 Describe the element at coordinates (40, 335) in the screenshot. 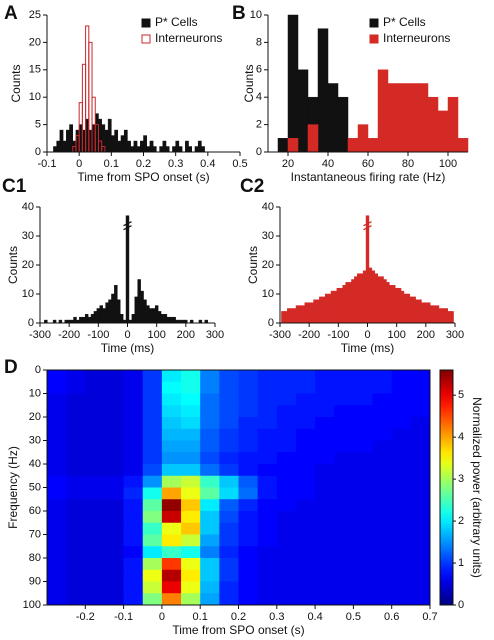

I see `x-tick-label: -300` at that location.